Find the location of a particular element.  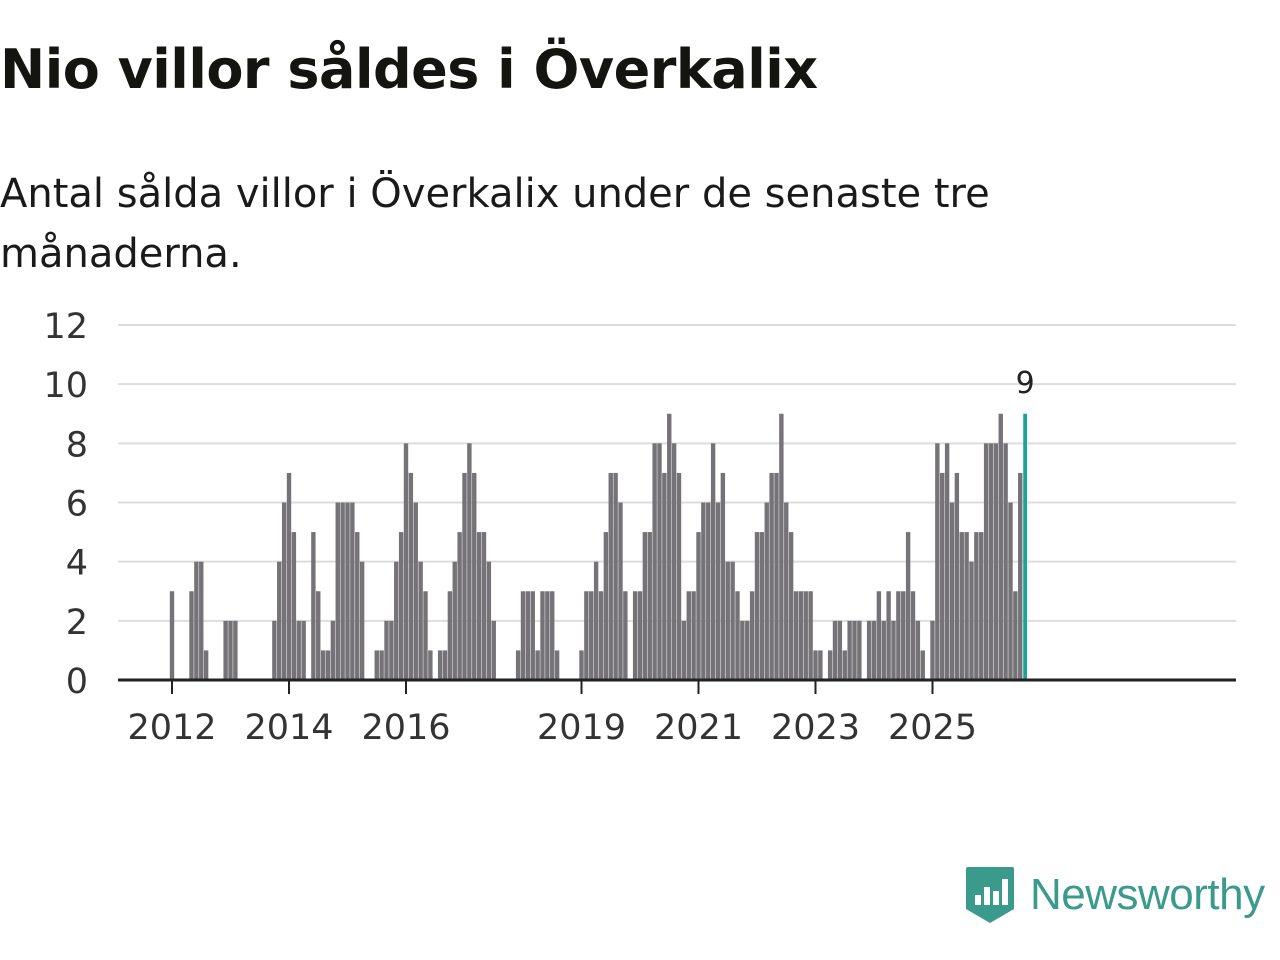

x-tick-label: 2019 is located at coordinates (581, 728).